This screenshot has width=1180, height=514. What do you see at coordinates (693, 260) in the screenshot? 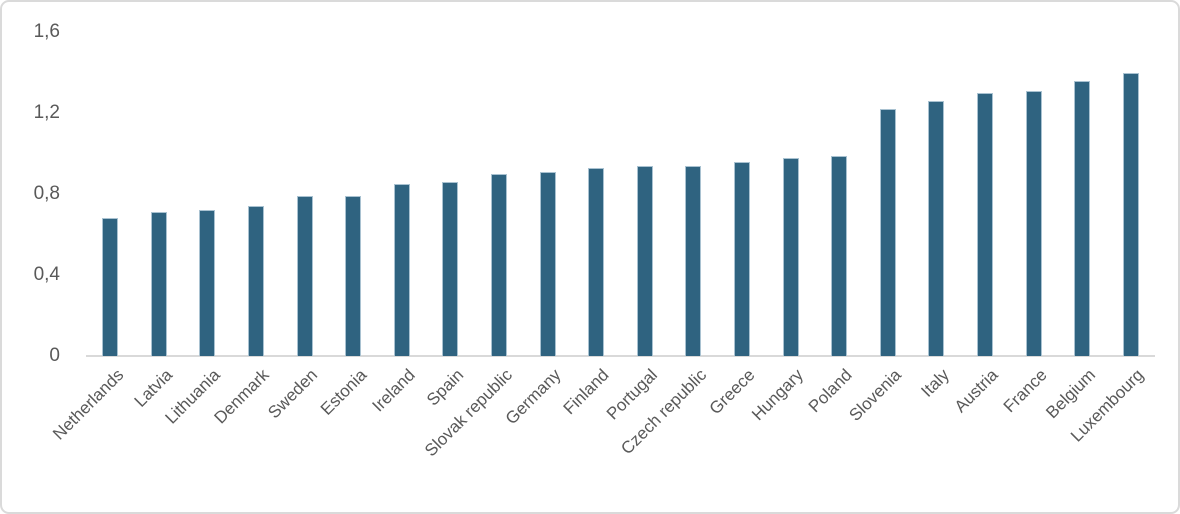
I see `bar-czech-republic` at bounding box center [693, 260].